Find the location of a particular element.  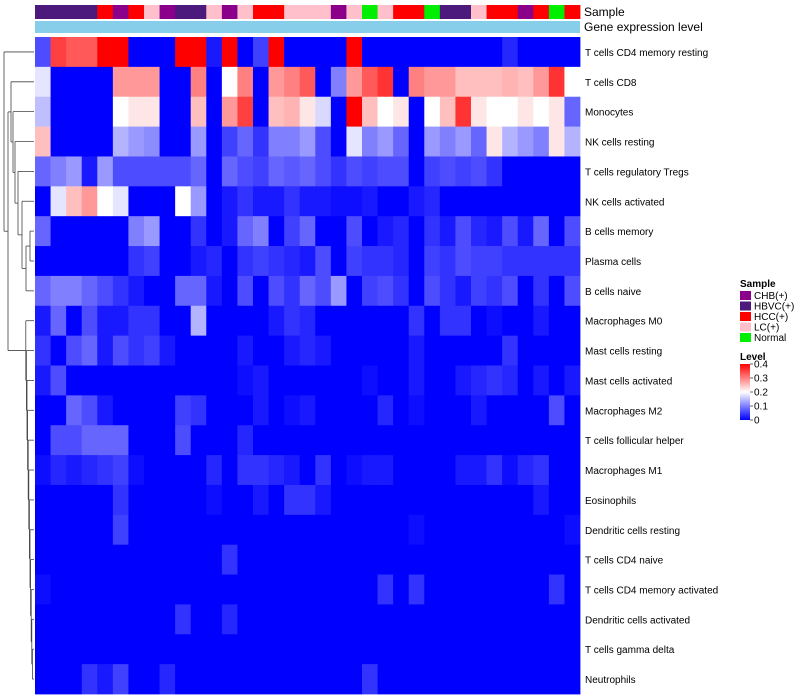

sample-annotation-track is located at coordinates (308, 12).